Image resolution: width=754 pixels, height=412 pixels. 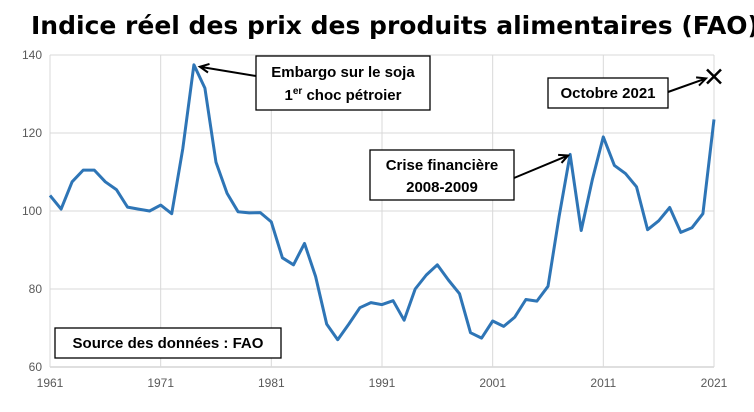 I want to click on x-tick-label: 1991, so click(x=382, y=383).